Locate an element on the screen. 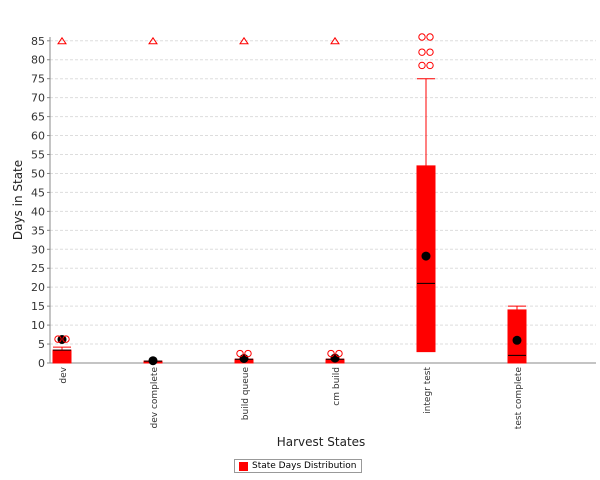 This screenshot has height=480, width=600. legend: State Days Distribution is located at coordinates (298, 466).